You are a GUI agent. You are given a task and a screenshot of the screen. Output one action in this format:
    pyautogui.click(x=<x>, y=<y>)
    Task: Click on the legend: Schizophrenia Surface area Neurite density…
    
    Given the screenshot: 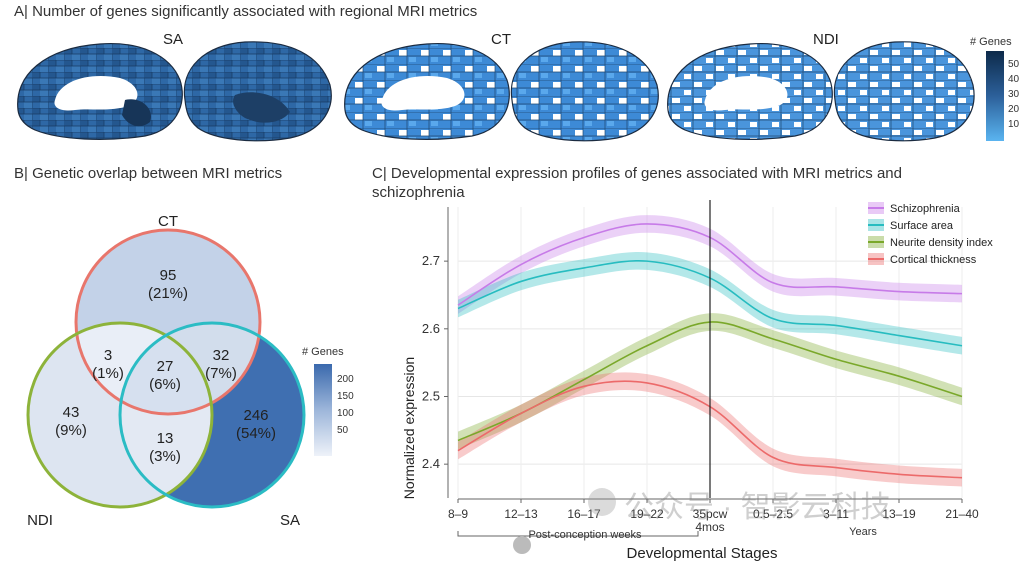 What is the action you would take?
    pyautogui.click(x=930, y=234)
    